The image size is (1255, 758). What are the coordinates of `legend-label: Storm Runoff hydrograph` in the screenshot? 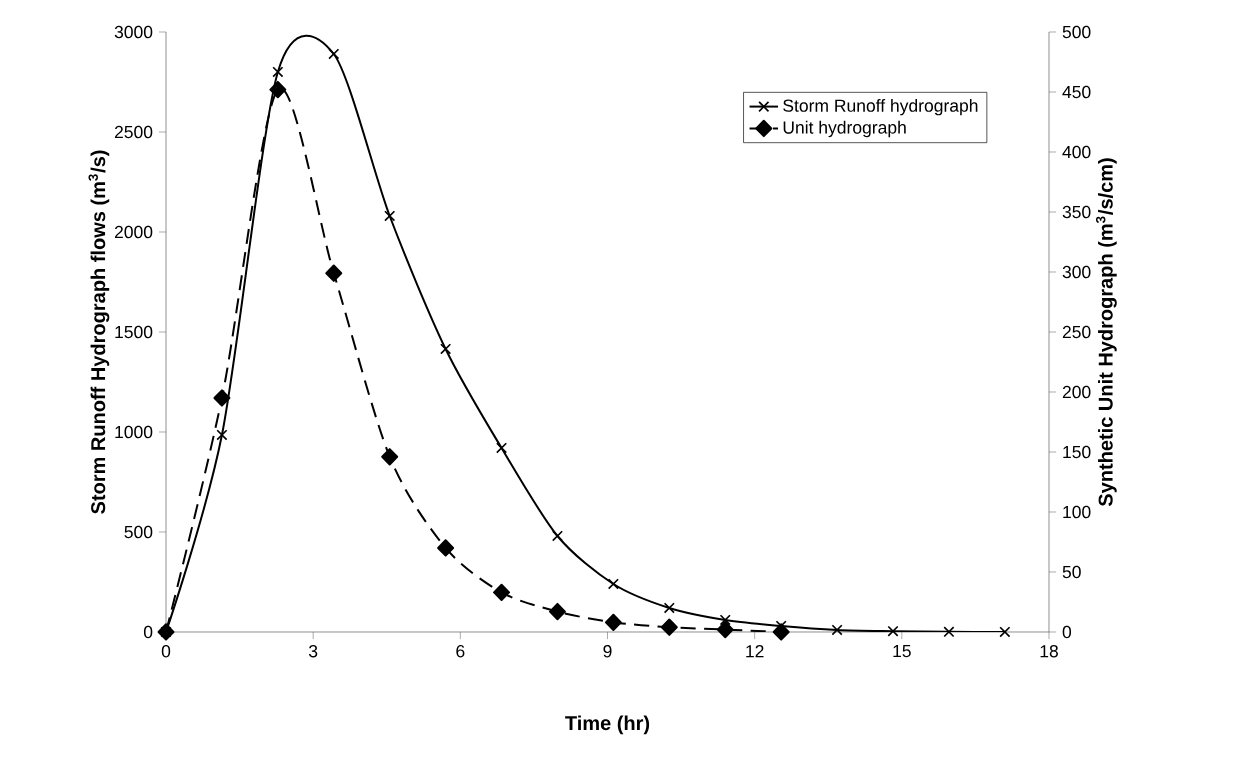 It's located at (880, 107).